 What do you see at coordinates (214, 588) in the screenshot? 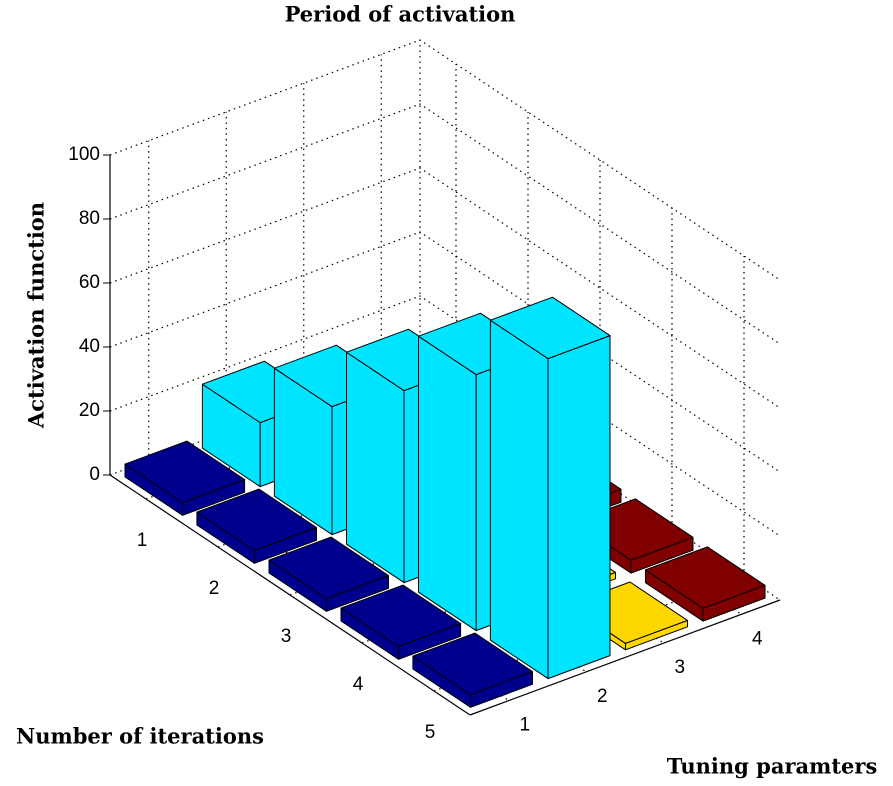
I see `x-tick-label: 2` at bounding box center [214, 588].